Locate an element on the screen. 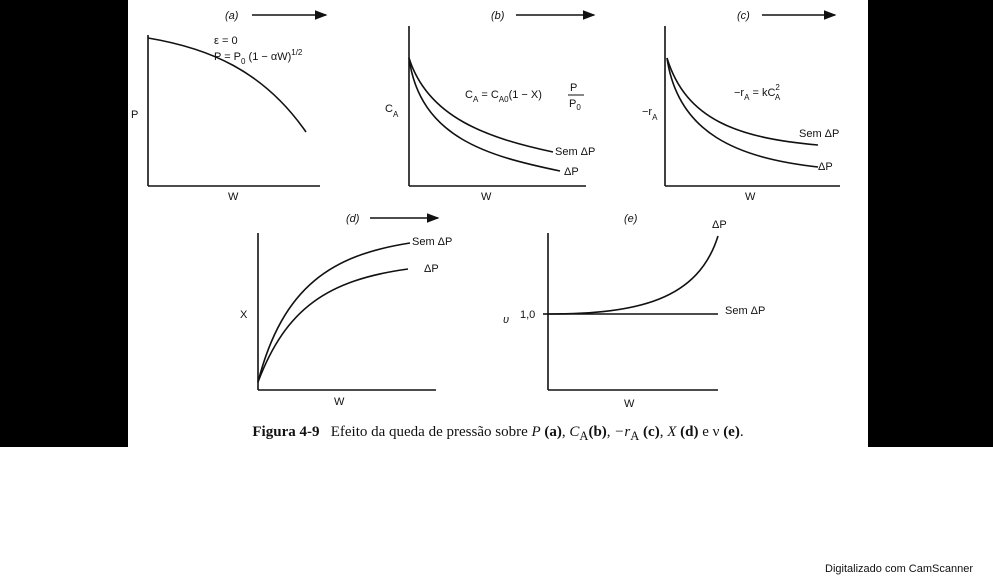  panel-e-tick: 1,0 is located at coordinates (527, 315).